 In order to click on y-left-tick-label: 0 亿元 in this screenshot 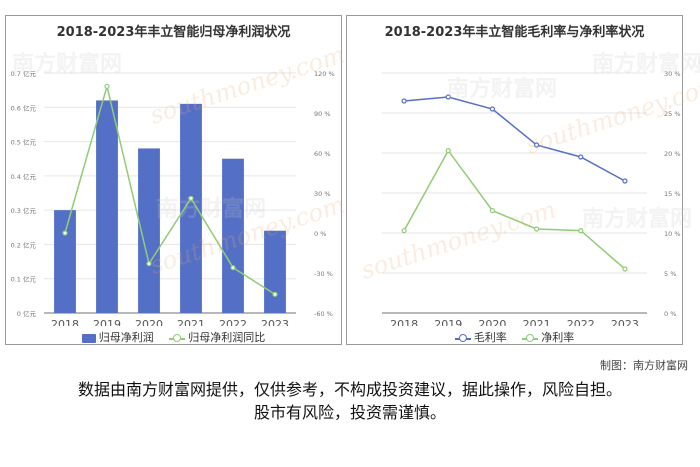, I will do `click(27, 313)`.